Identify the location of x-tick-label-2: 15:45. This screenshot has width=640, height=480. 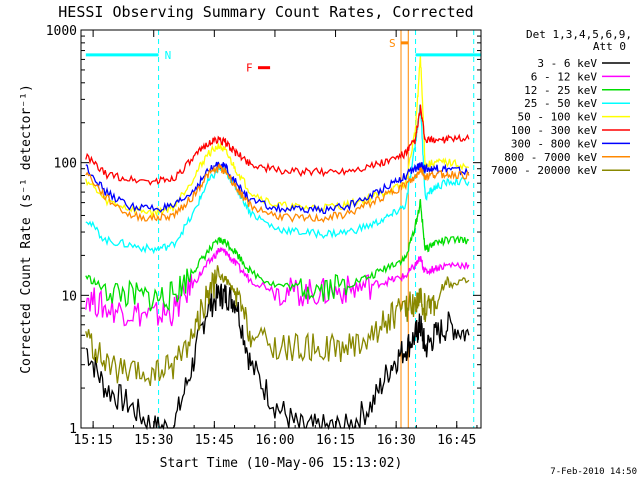
(214, 440).